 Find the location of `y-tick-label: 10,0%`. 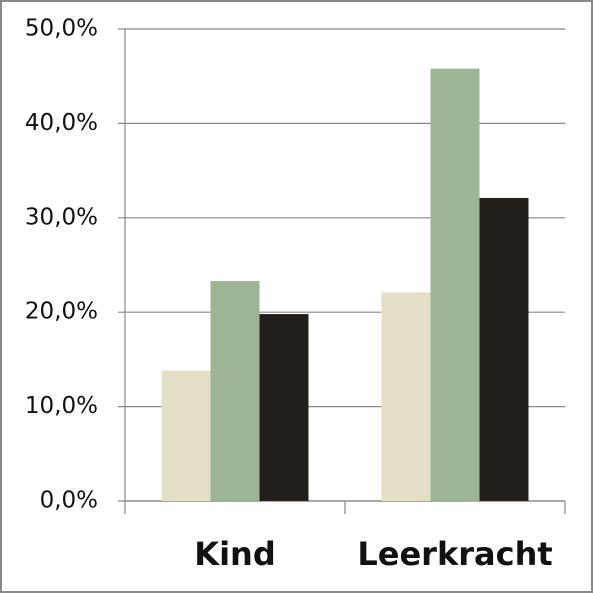

y-tick-label: 10,0% is located at coordinates (61, 406).